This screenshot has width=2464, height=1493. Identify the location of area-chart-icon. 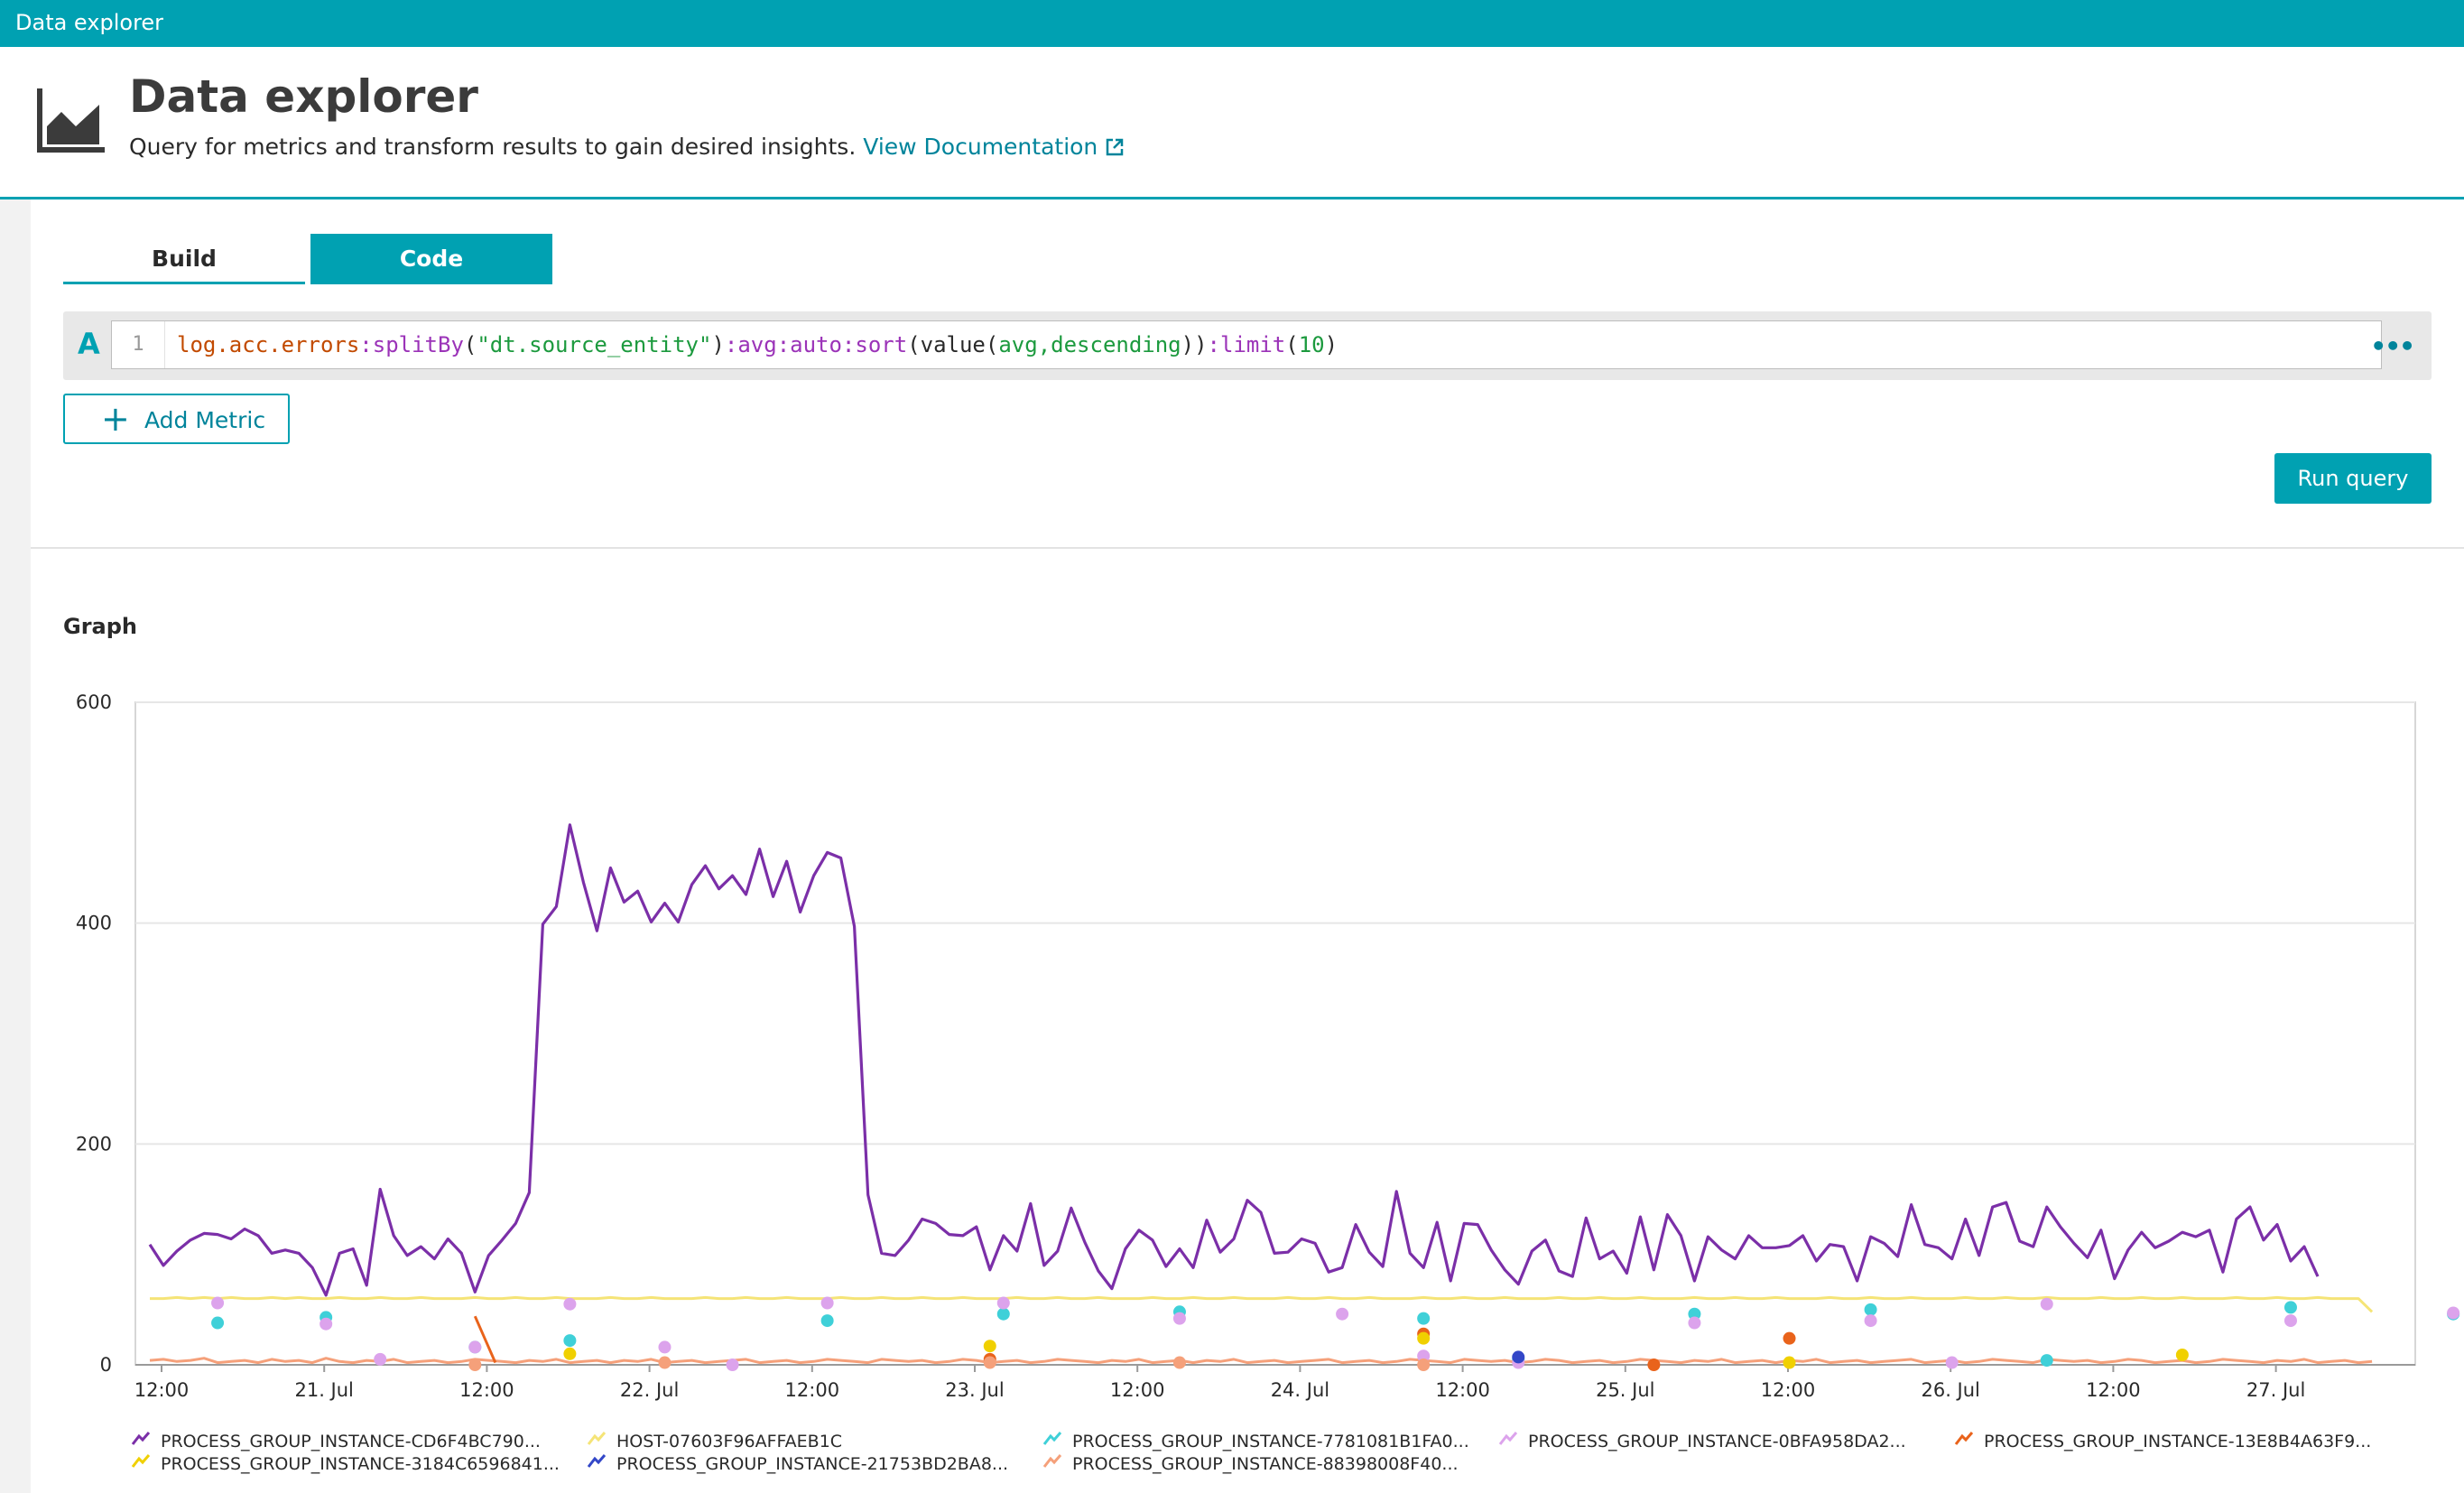
(71, 120).